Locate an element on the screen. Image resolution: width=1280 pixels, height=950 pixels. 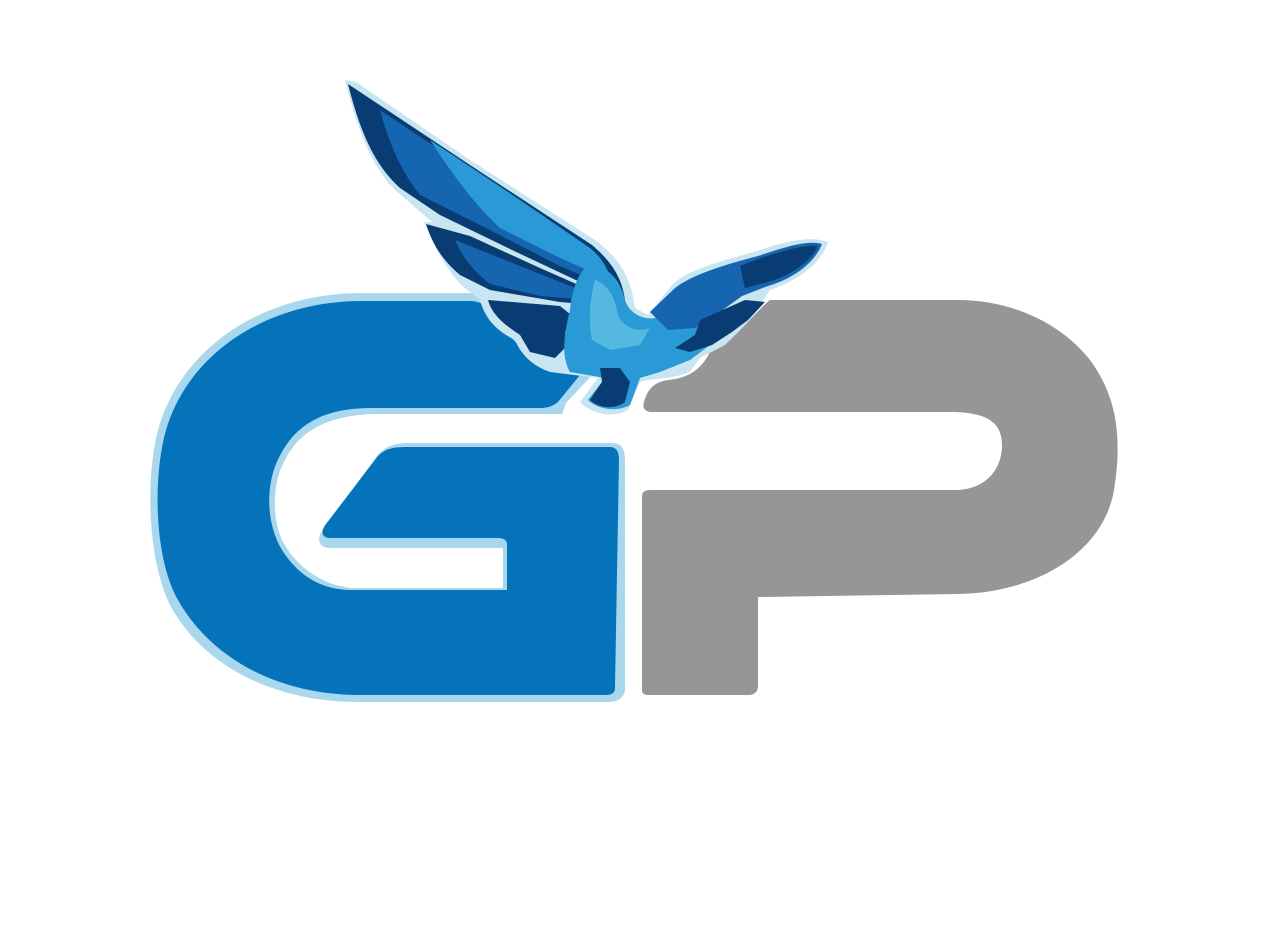
bird-right-feathers is located at coordinates (720, 326).